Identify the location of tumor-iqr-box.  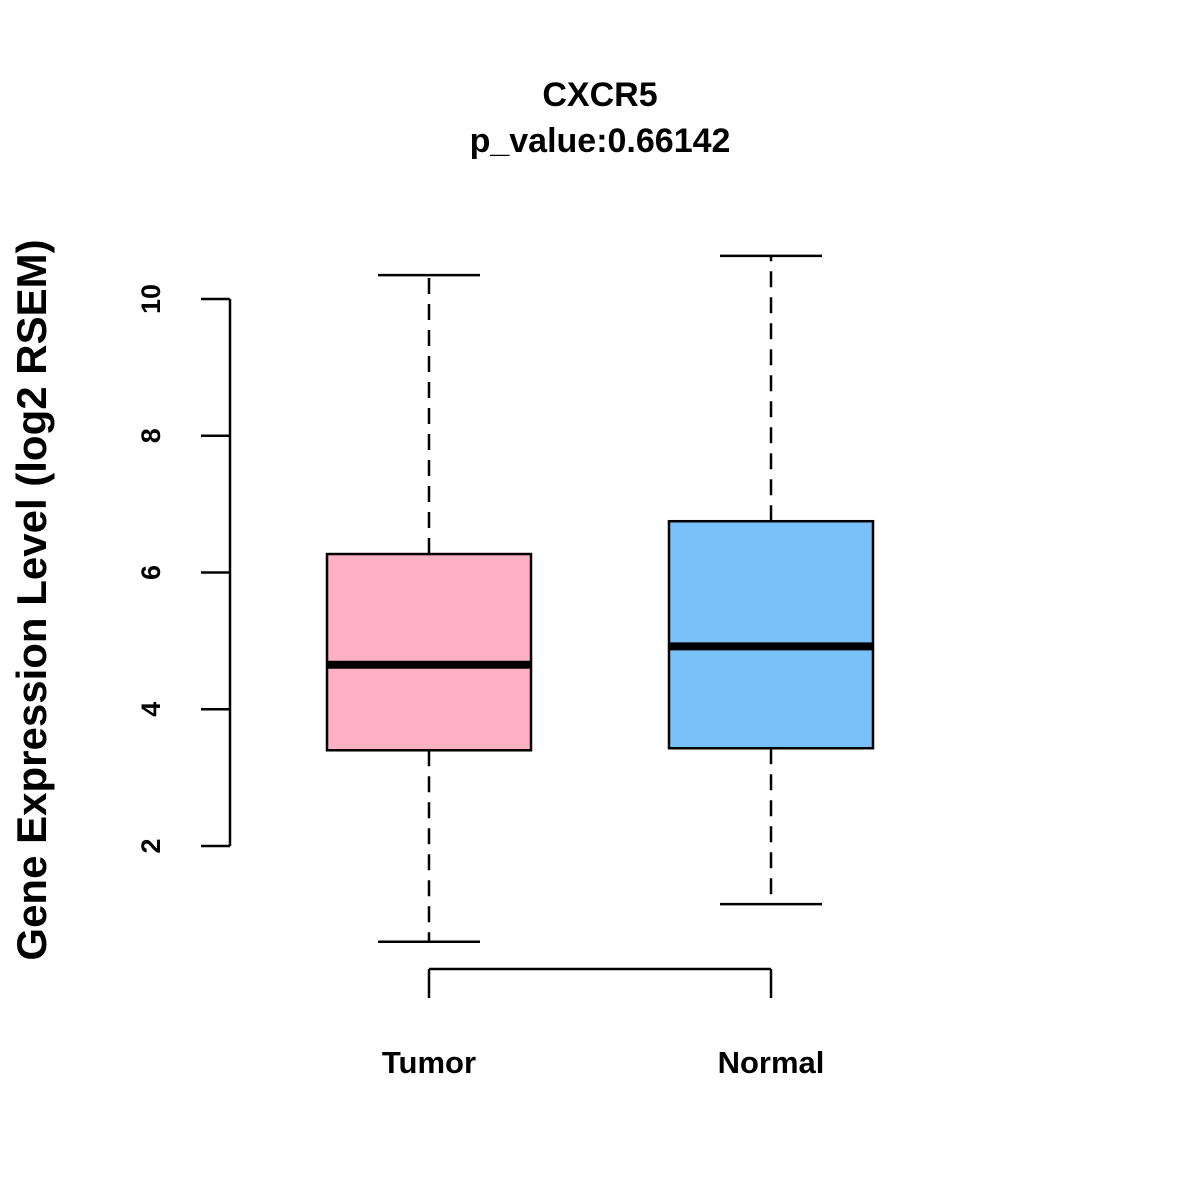
(429, 652).